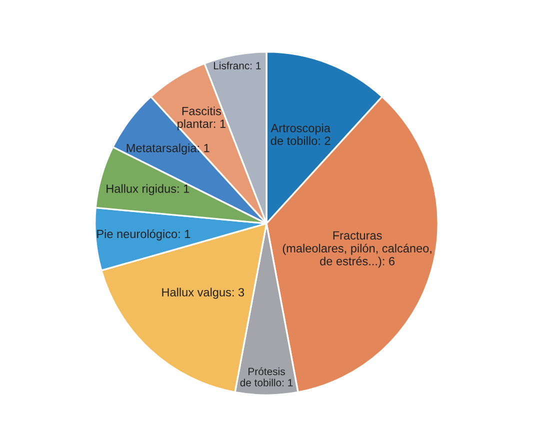 The image size is (533, 447). Describe the element at coordinates (168, 149) in the screenshot. I see `slice-label: Metatarsalgia: 1` at that location.